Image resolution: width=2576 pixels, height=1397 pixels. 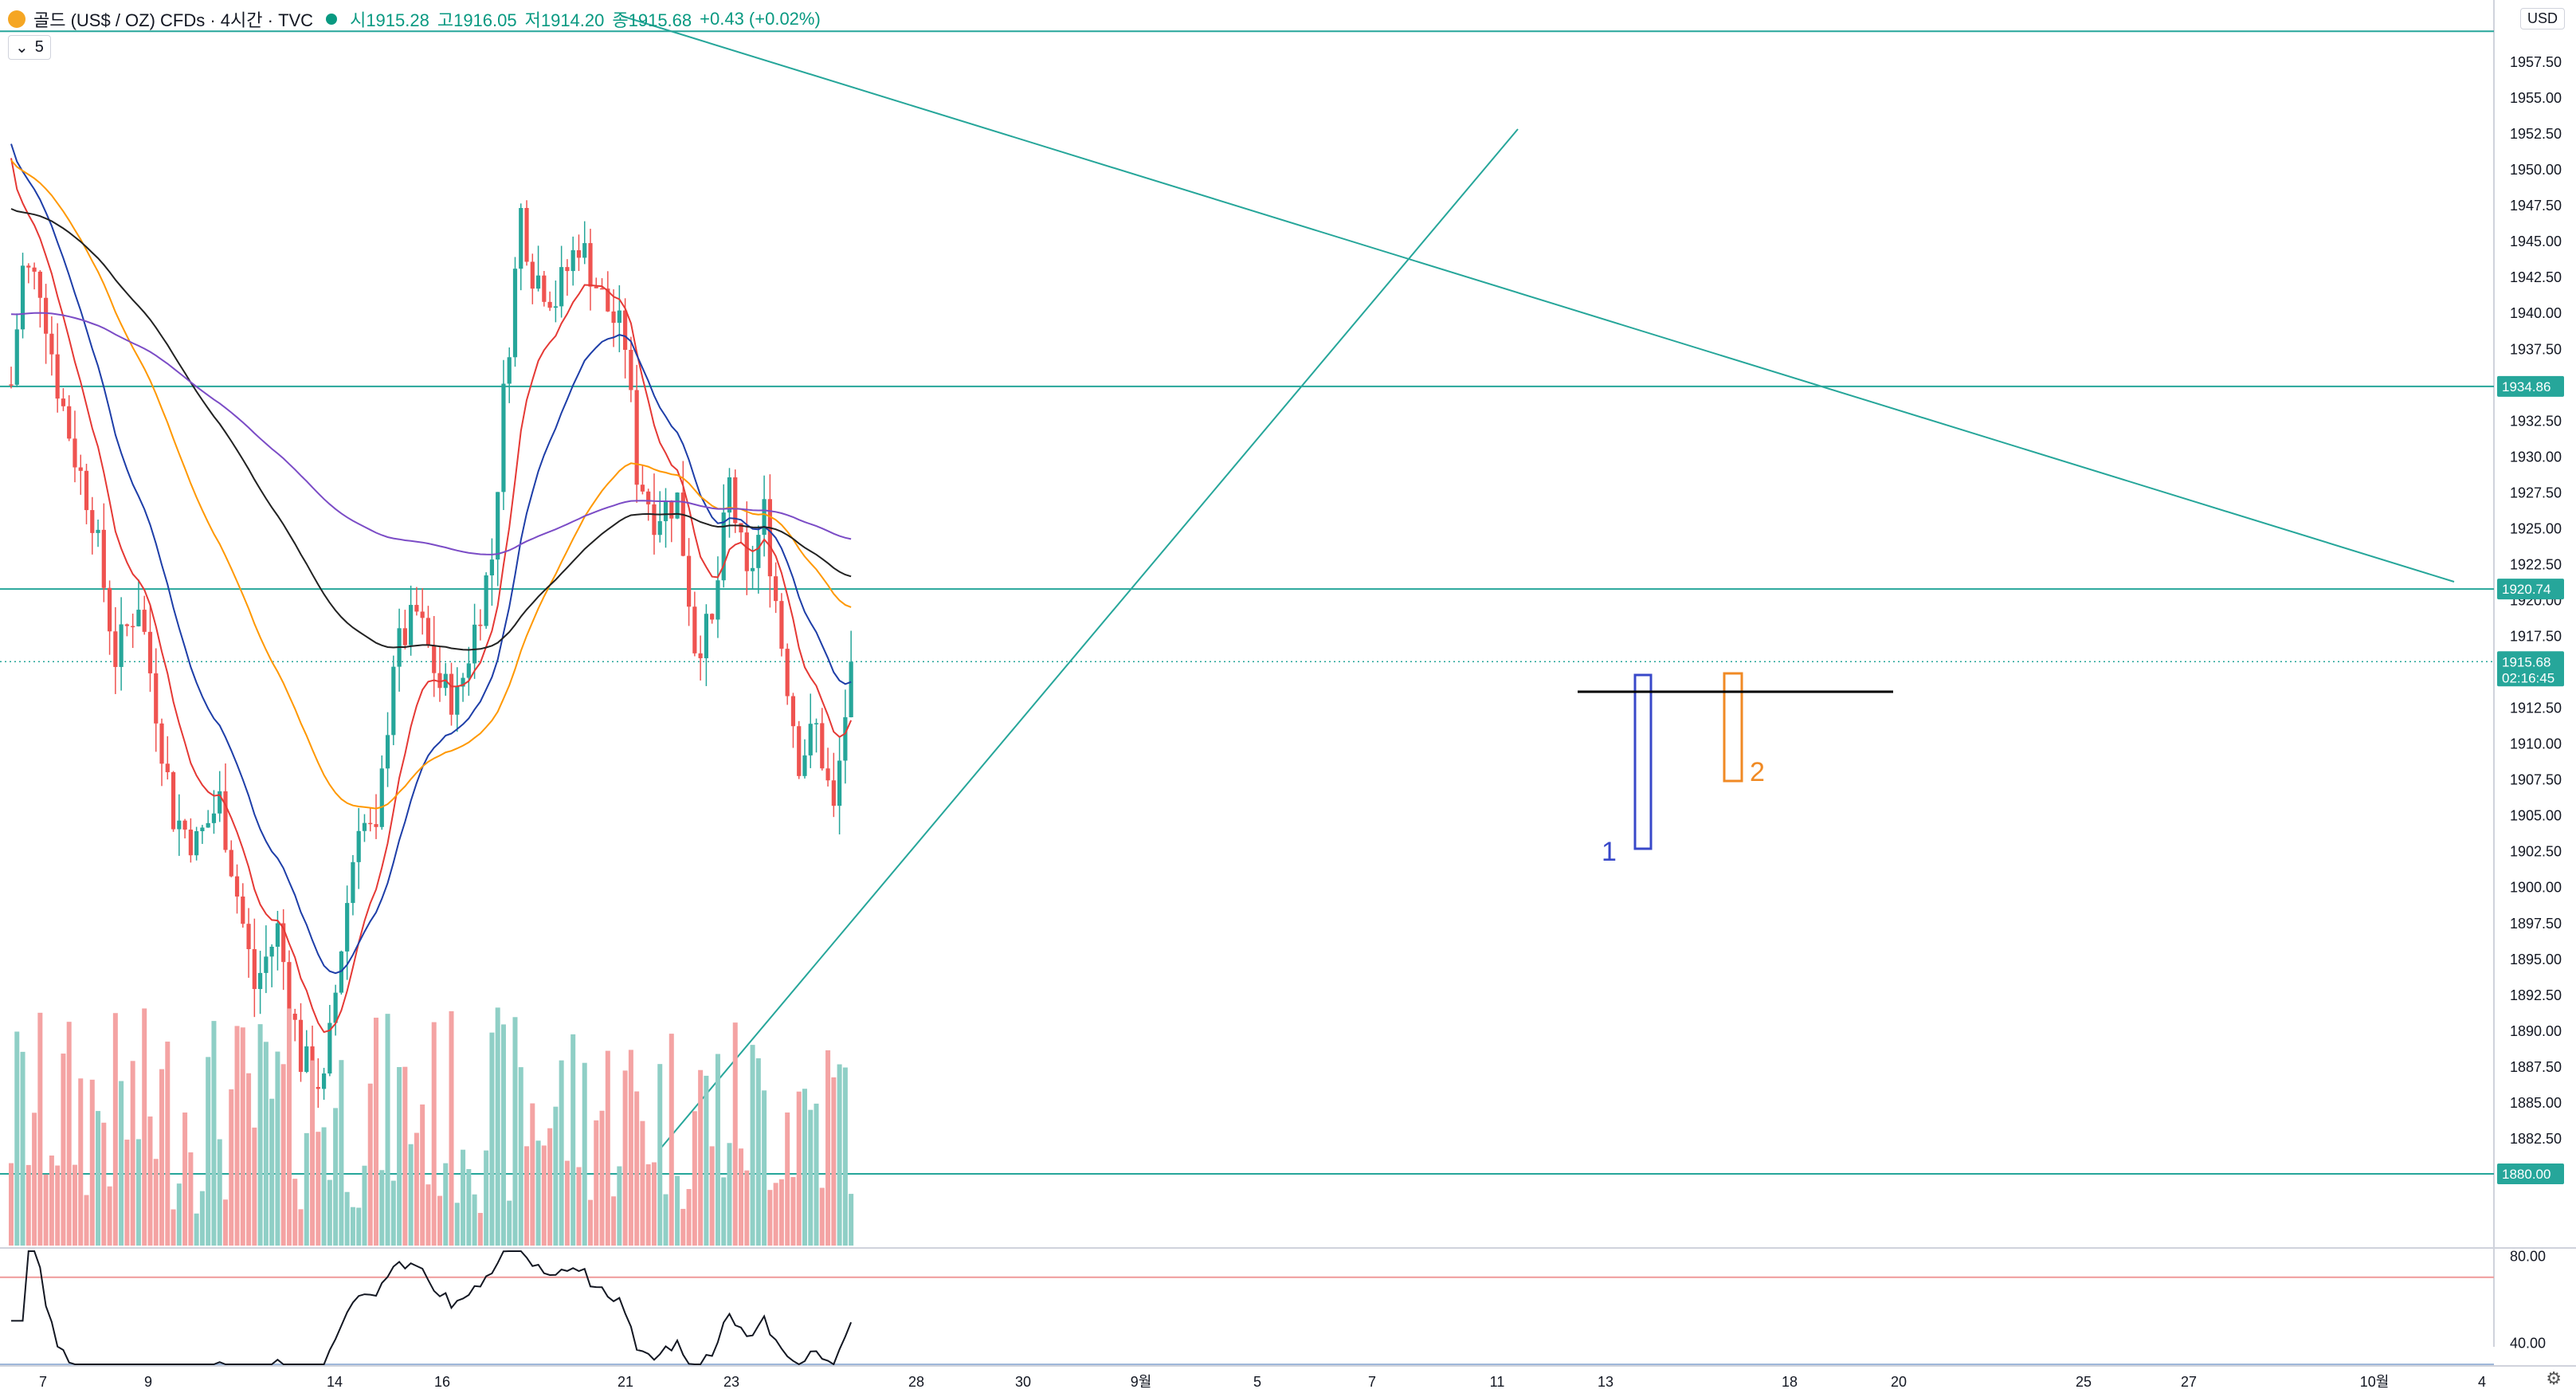 I want to click on price-tick-label: 1932.50, so click(x=2536, y=421).